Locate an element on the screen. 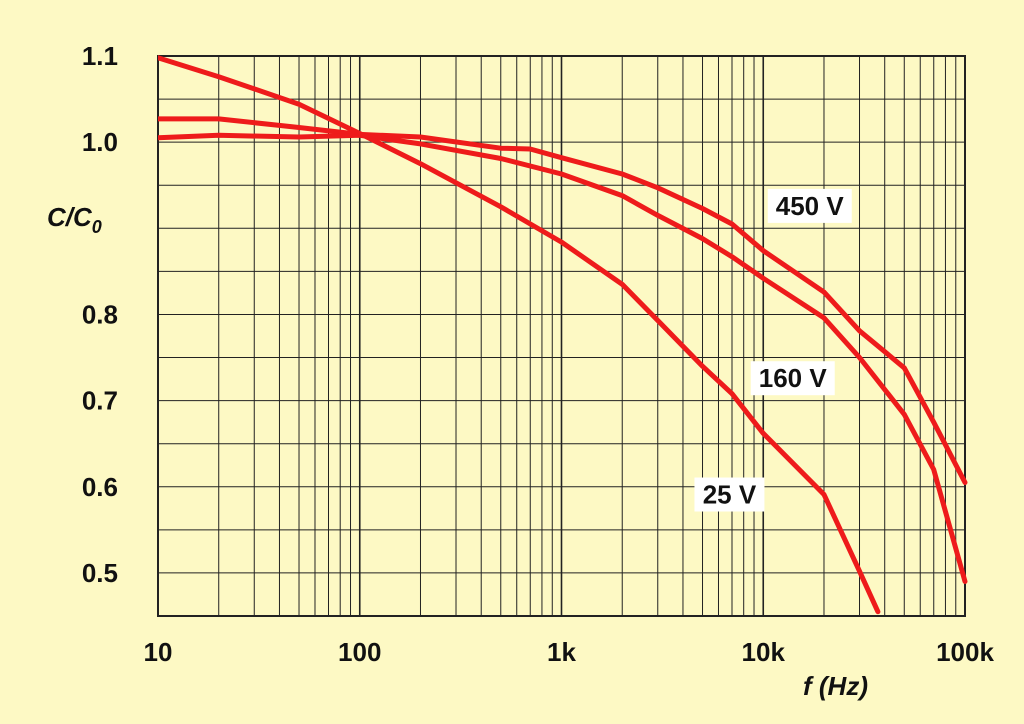  x-tick-label: 100 is located at coordinates (359, 652).